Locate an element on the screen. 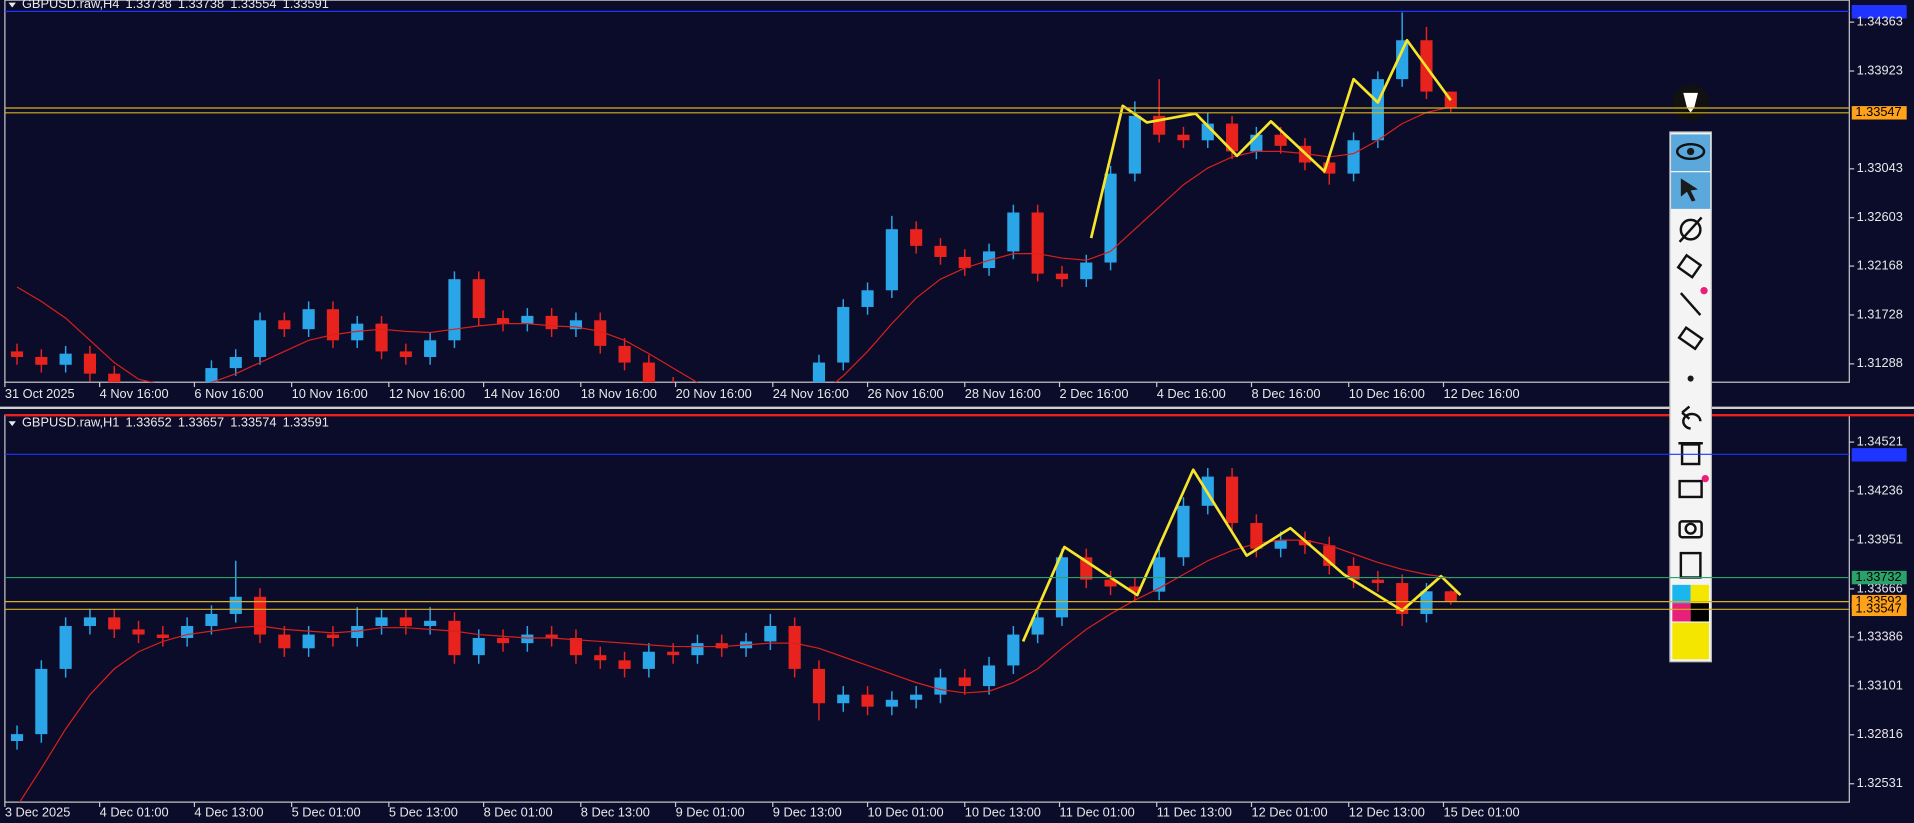 Image resolution: width=1914 pixels, height=823 pixels. ohlc-value: 1.33554 is located at coordinates (253, 5).